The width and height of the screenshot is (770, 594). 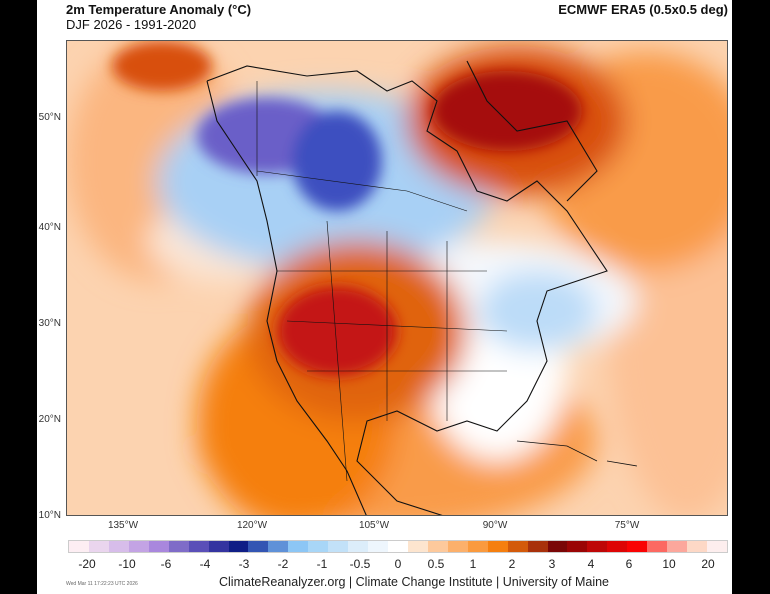 What do you see at coordinates (252, 525) in the screenshot?
I see `lon-label: 120°W` at bounding box center [252, 525].